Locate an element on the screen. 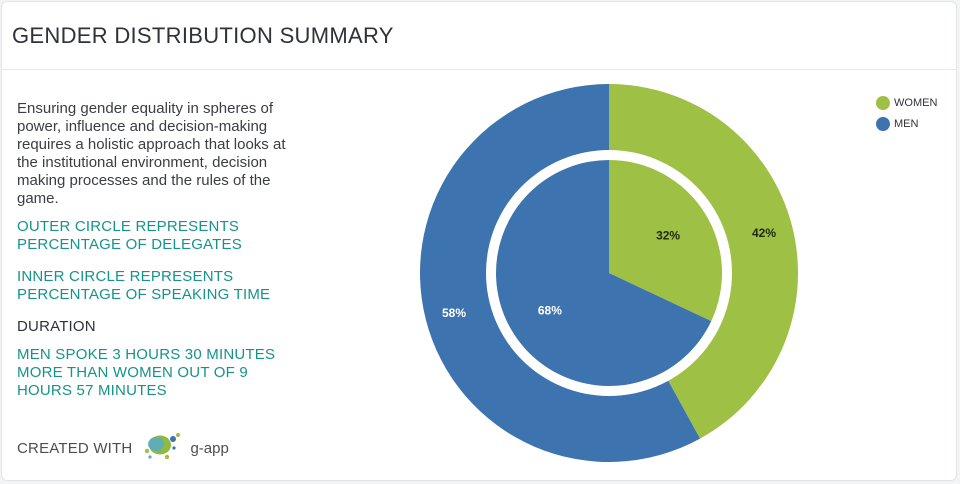 The image size is (960, 484). inner-label-women: 32% is located at coordinates (668, 236).